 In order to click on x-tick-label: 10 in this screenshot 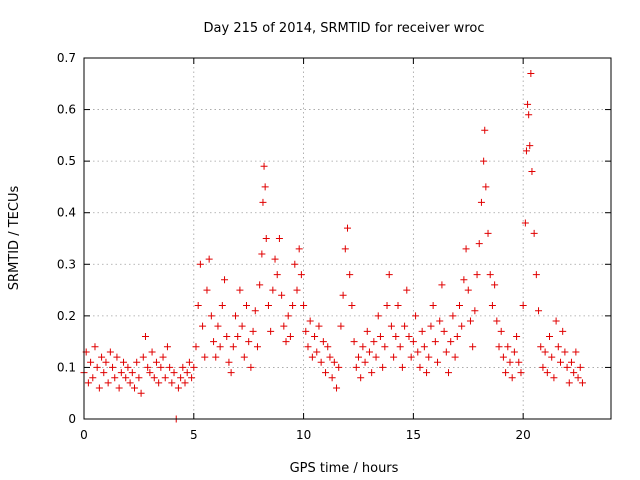, I will do `click(303, 435)`.